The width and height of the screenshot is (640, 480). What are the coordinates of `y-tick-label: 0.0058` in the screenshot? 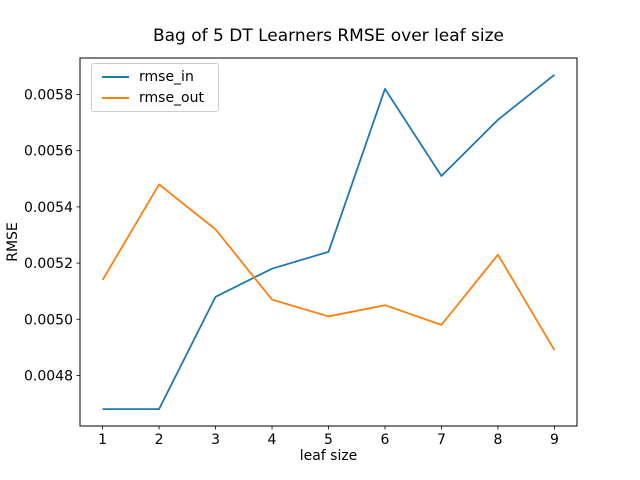 It's located at (48, 96).